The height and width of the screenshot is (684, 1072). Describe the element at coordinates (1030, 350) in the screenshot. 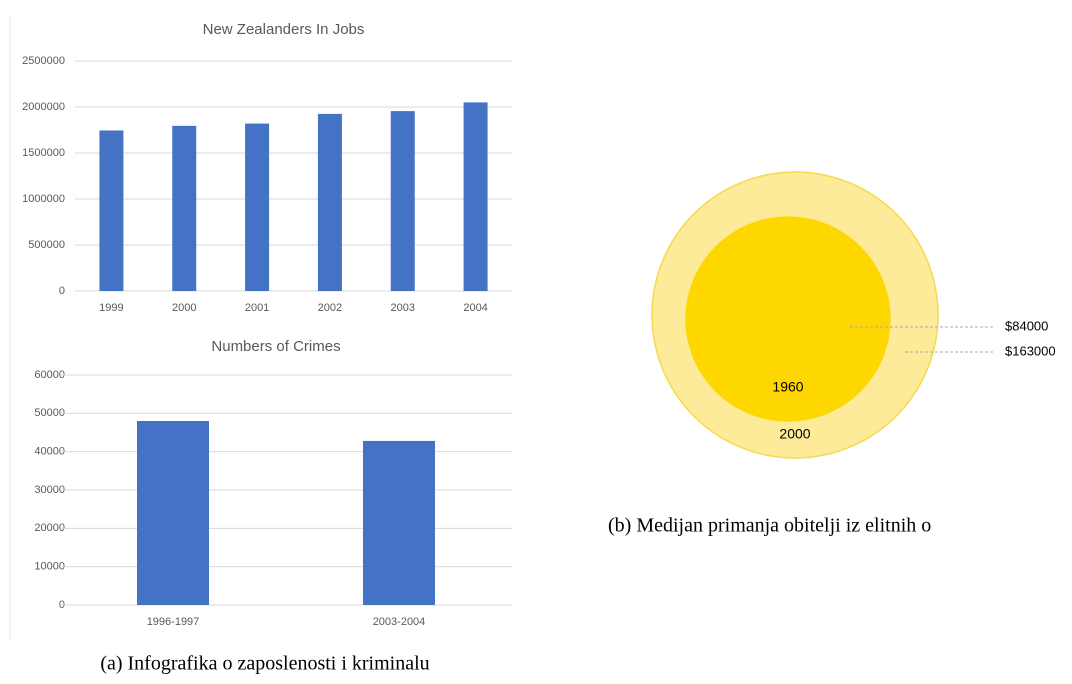

I see `value-label: $163000` at that location.